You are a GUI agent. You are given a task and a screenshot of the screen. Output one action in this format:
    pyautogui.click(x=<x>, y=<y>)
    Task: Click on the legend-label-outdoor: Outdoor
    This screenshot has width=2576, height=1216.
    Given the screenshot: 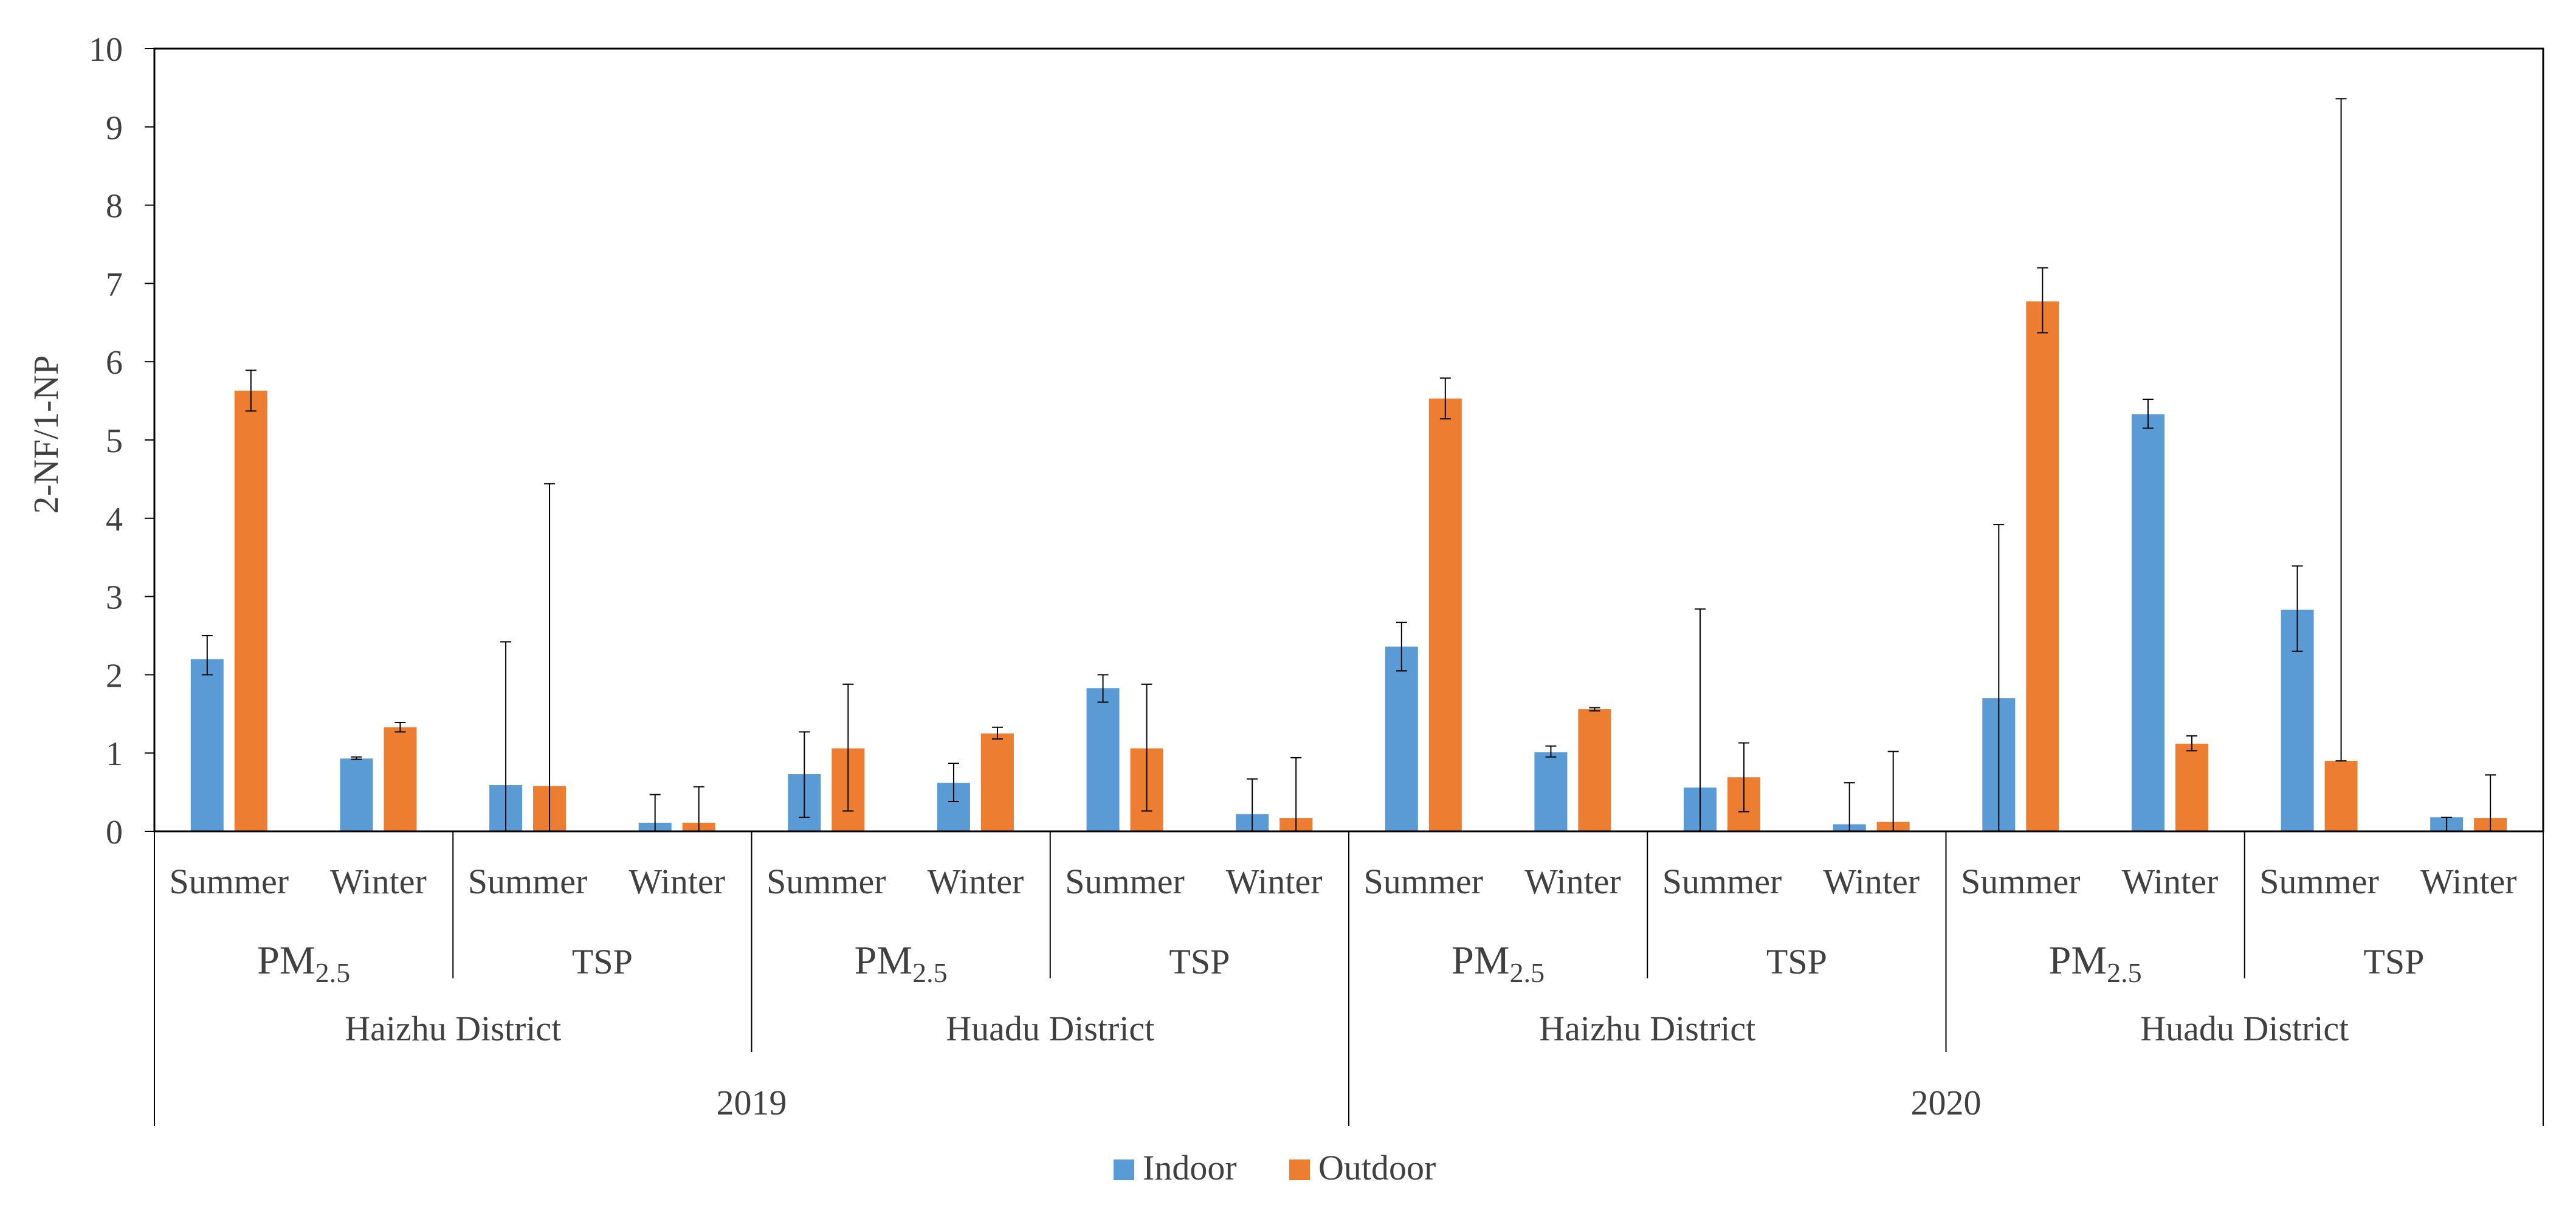 What is the action you would take?
    pyautogui.click(x=1377, y=1167)
    